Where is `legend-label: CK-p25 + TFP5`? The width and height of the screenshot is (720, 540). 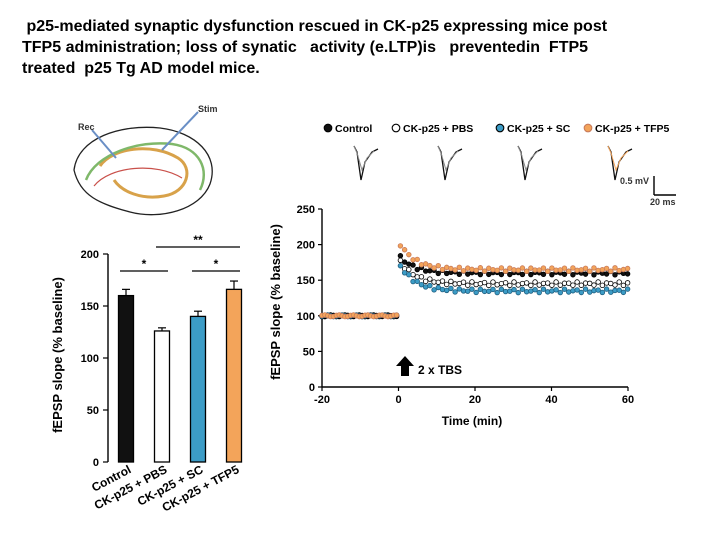 legend-label: CK-p25 + TFP5 is located at coordinates (632, 129).